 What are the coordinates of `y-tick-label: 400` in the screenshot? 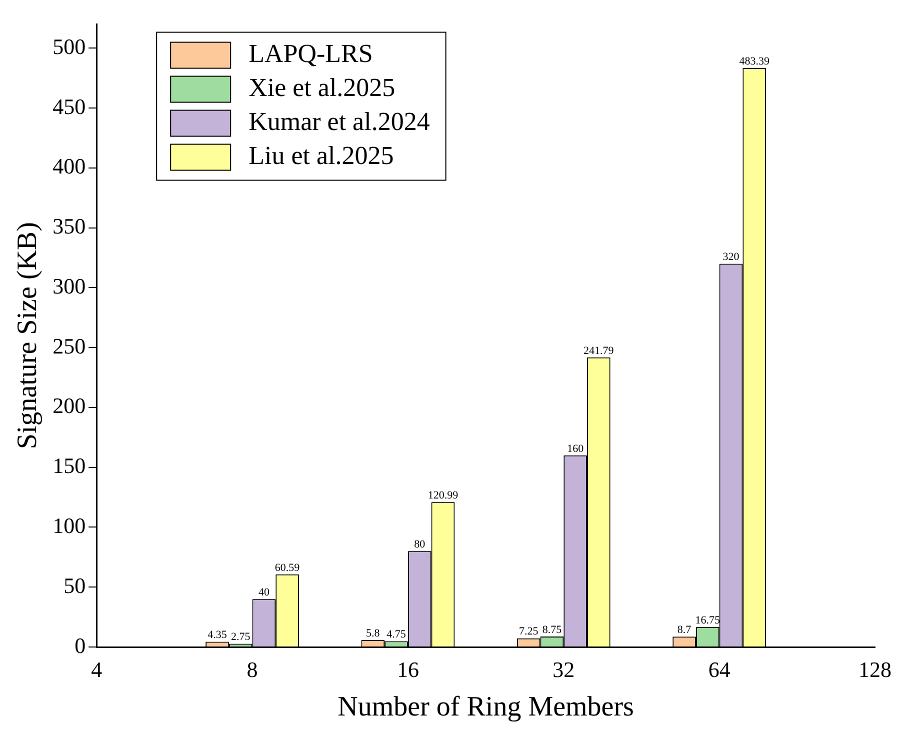 It's located at (69, 166).